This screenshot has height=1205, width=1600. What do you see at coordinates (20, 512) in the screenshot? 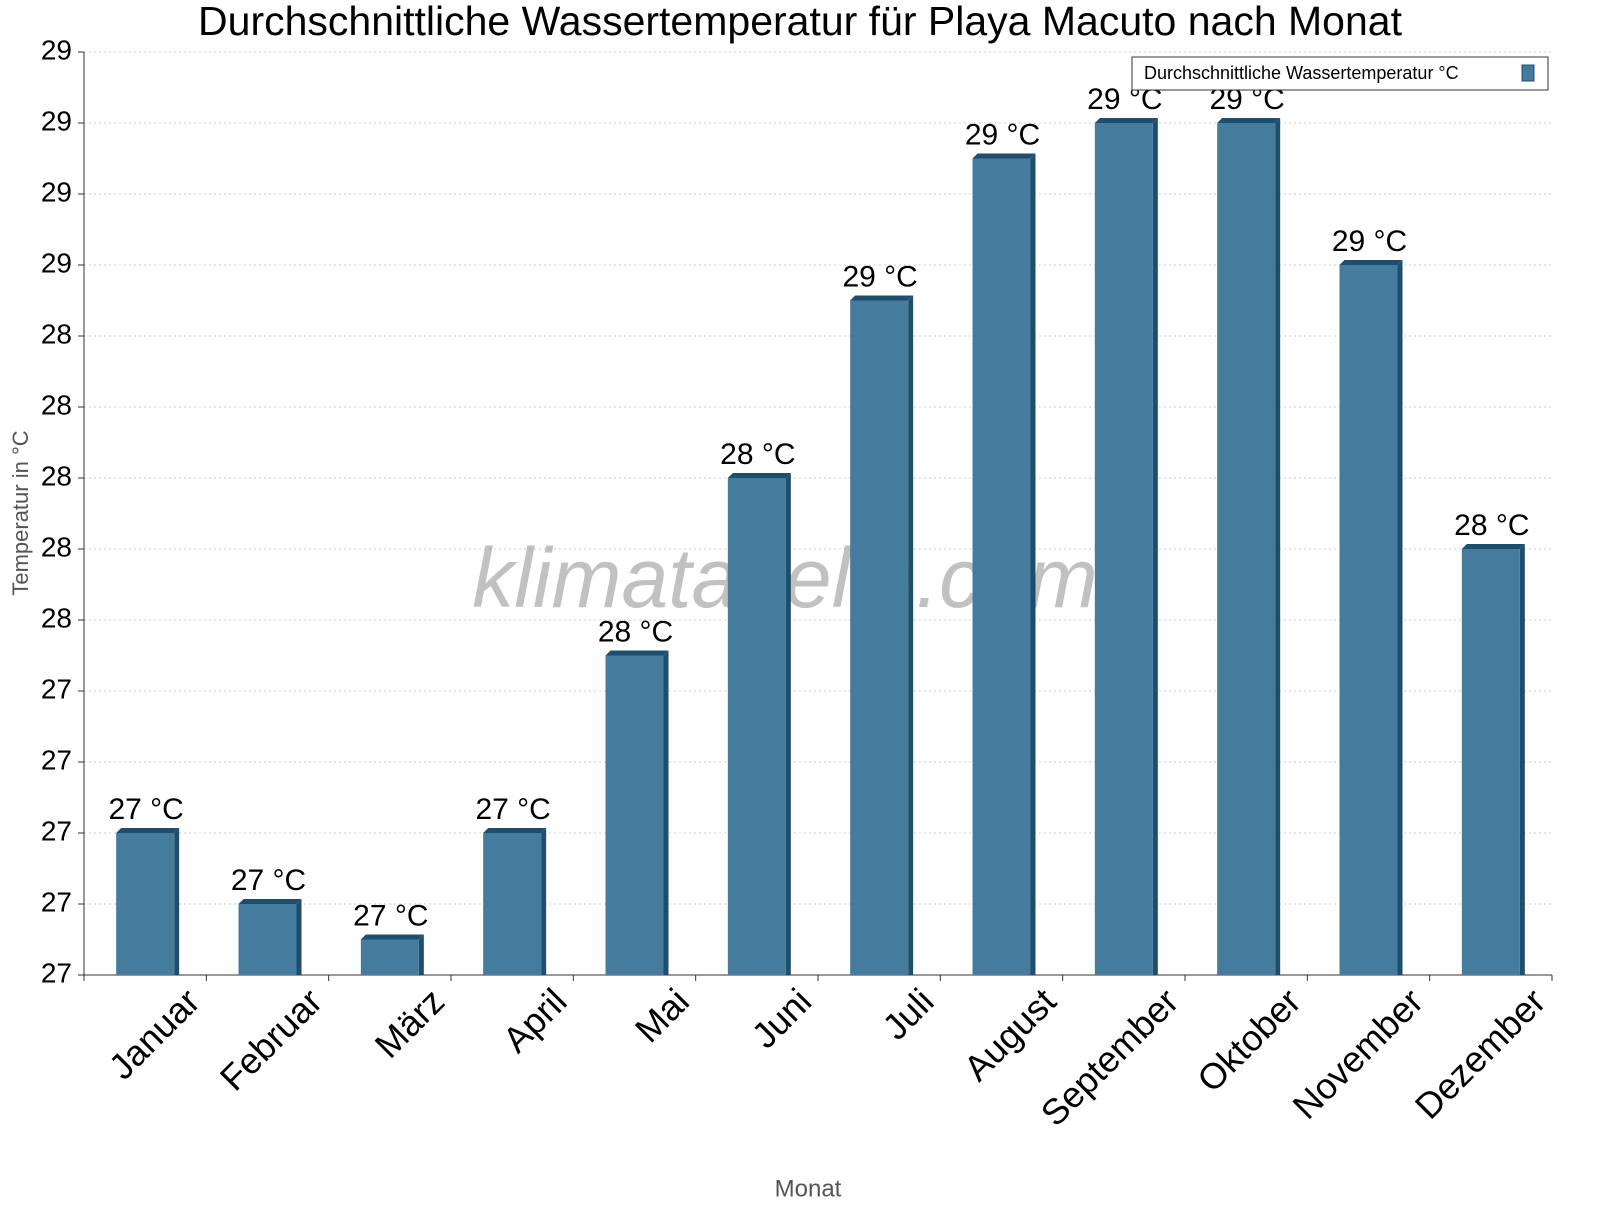
I see `y-axis-label: Temperatur in °C` at bounding box center [20, 512].